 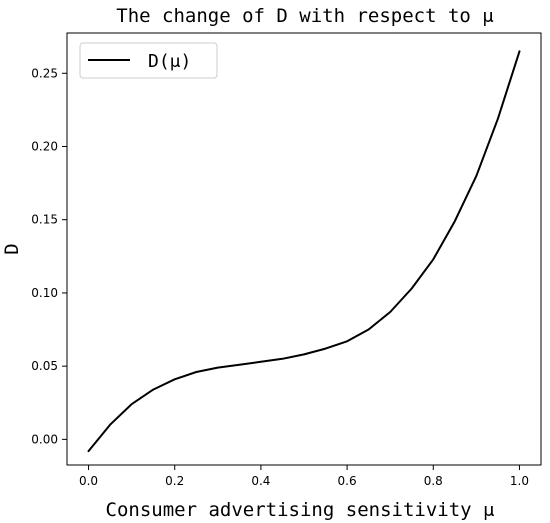 What do you see at coordinates (44, 439) in the screenshot?
I see `y-tick-label: 0.00` at bounding box center [44, 439].